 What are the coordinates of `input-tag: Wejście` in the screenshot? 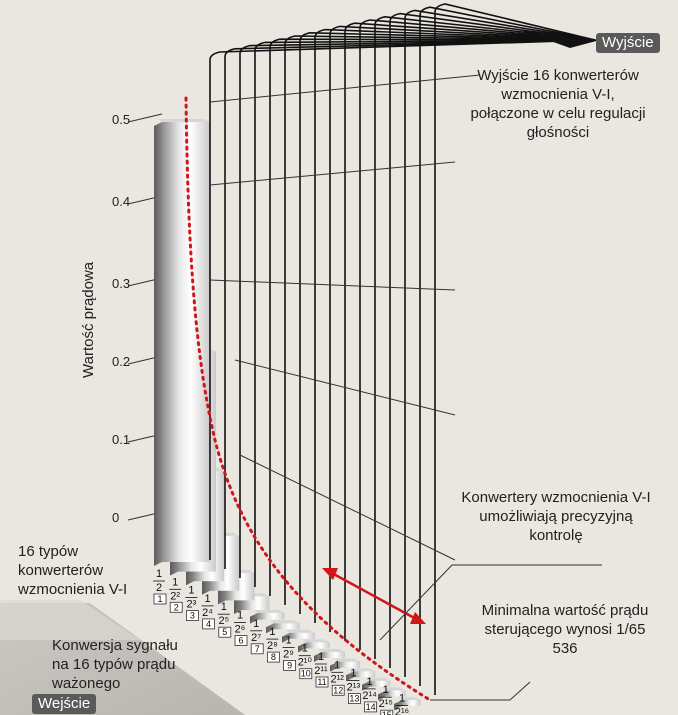 It's located at (64, 704).